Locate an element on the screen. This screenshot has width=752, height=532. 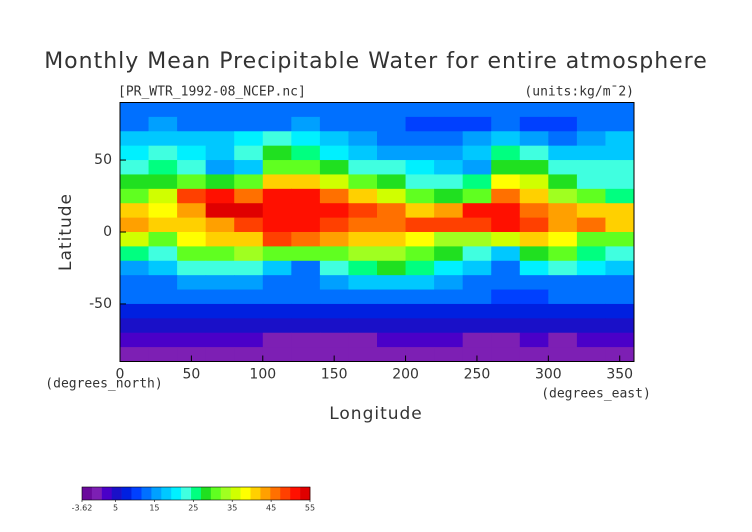
colorbar-tick-label: 45 is located at coordinates (271, 508).